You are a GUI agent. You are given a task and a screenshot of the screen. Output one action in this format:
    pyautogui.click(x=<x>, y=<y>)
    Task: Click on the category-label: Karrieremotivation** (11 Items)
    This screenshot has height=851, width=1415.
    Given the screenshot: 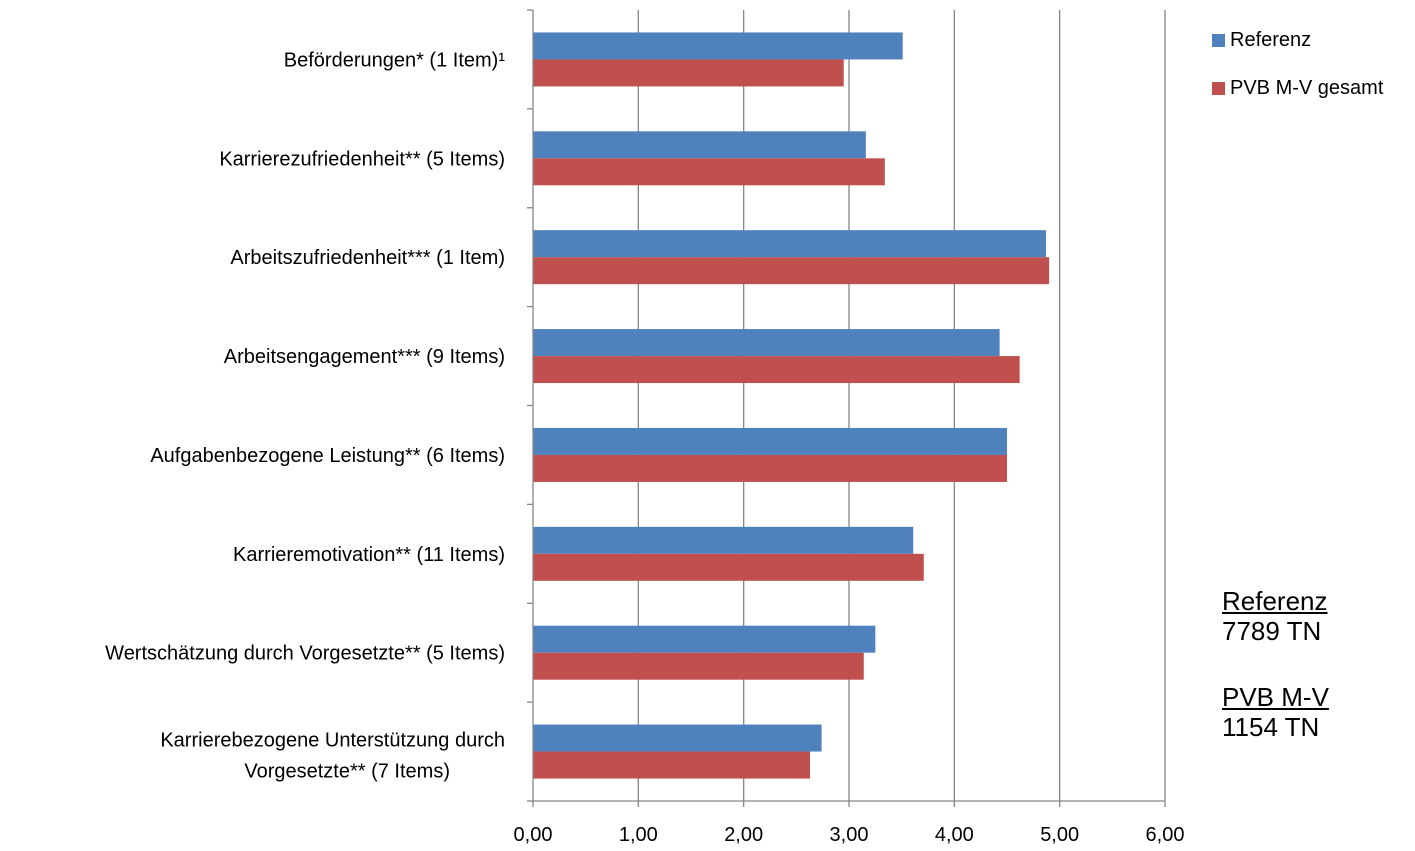 What is the action you would take?
    pyautogui.click(x=369, y=555)
    